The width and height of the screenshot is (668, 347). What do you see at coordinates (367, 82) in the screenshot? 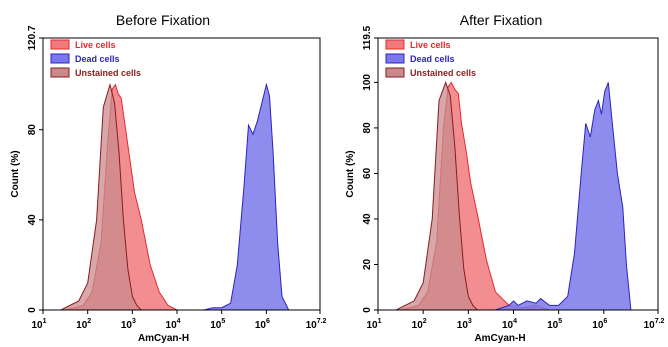
I see `y-tick-label: 100` at bounding box center [367, 82].